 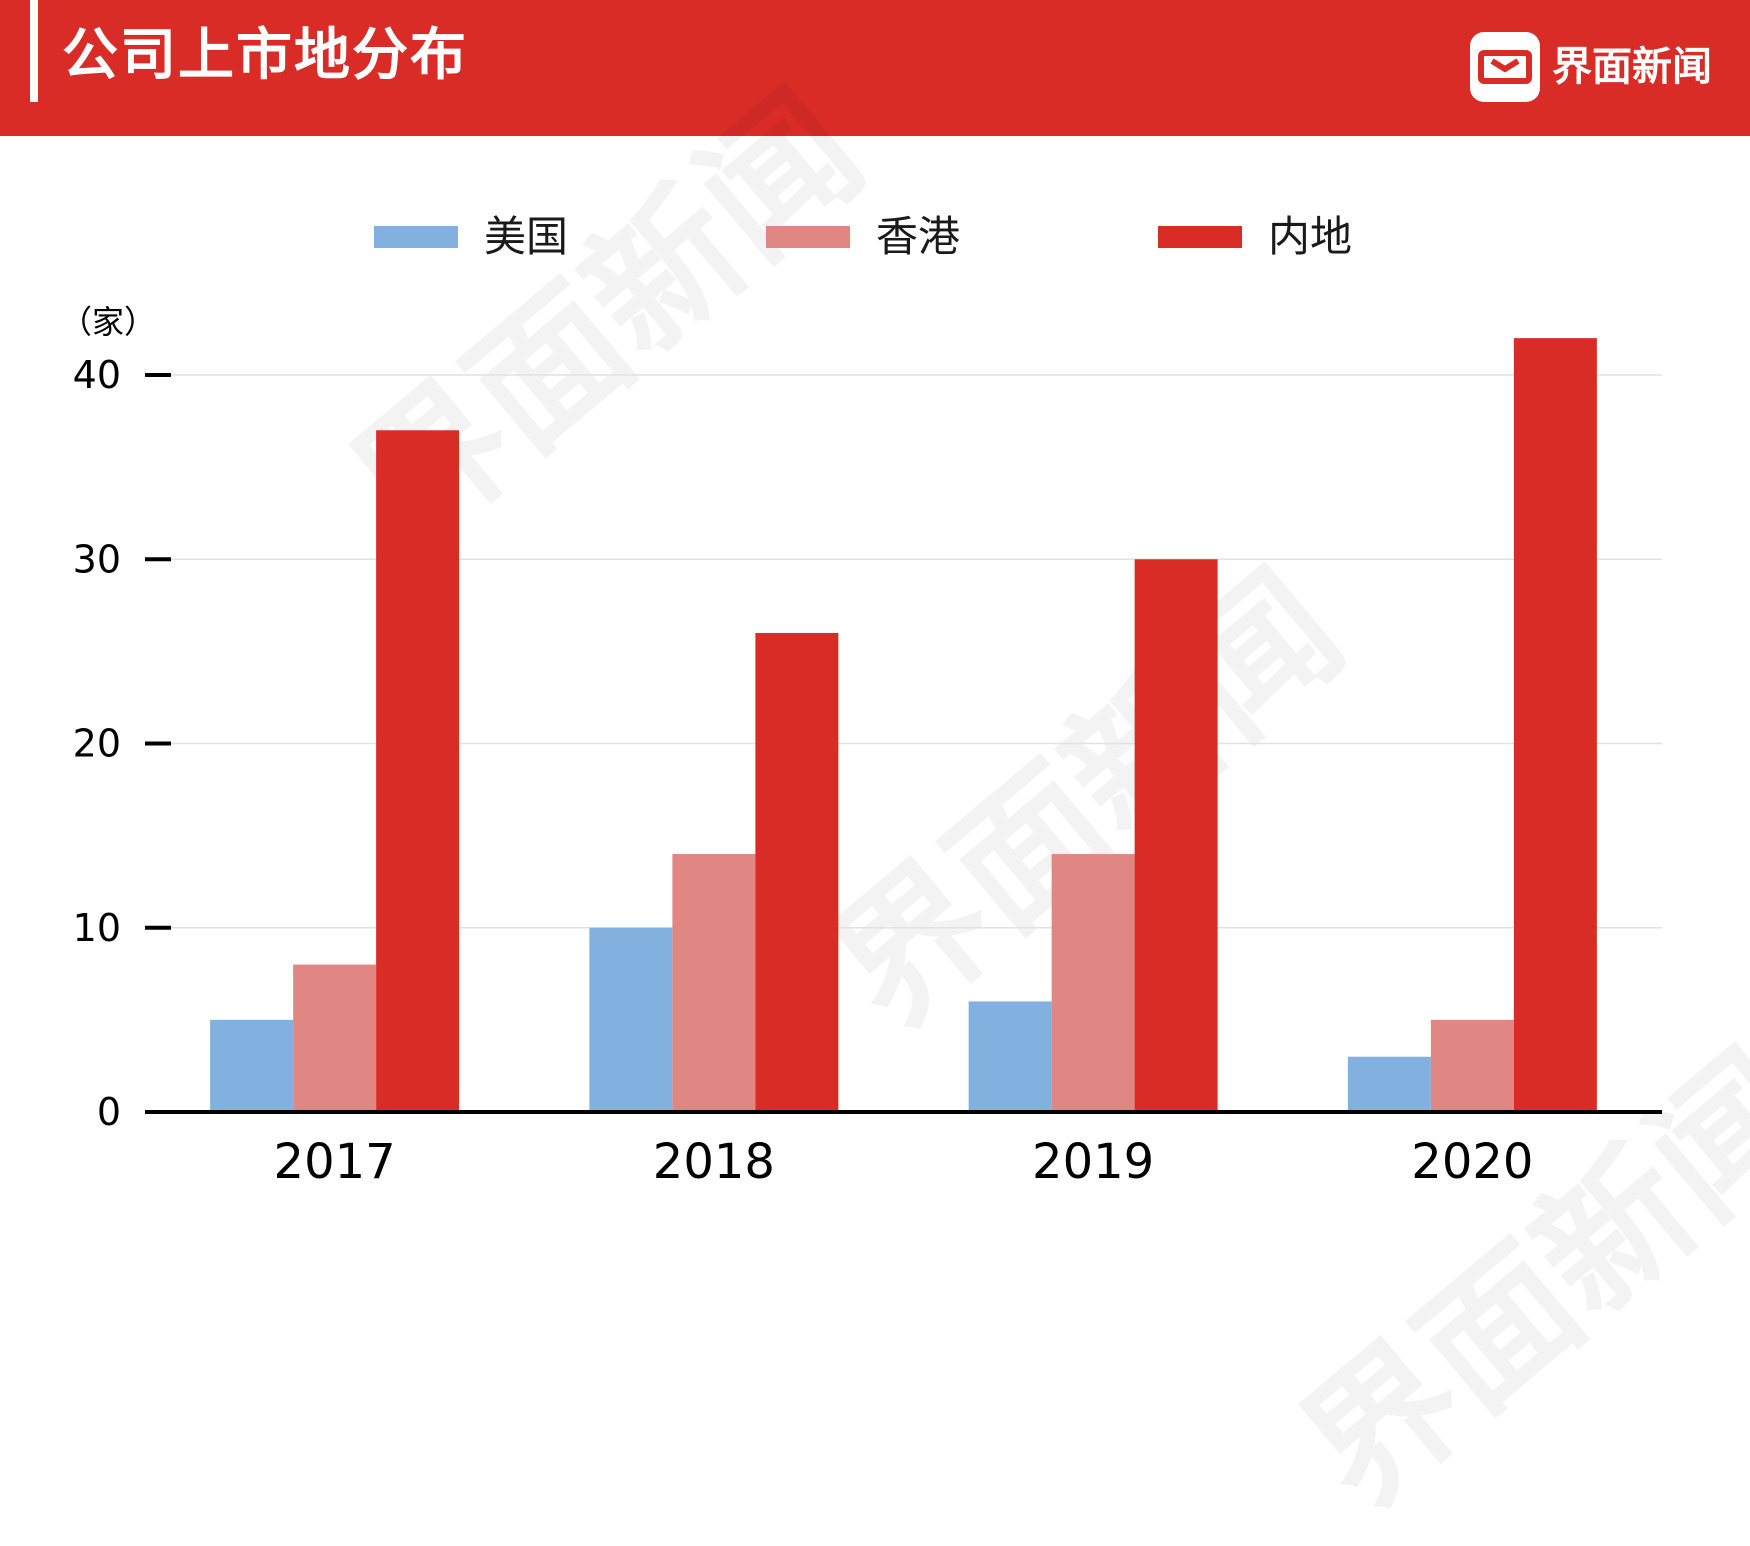 What do you see at coordinates (109, 1112) in the screenshot?
I see `y-tick-label: 0` at bounding box center [109, 1112].